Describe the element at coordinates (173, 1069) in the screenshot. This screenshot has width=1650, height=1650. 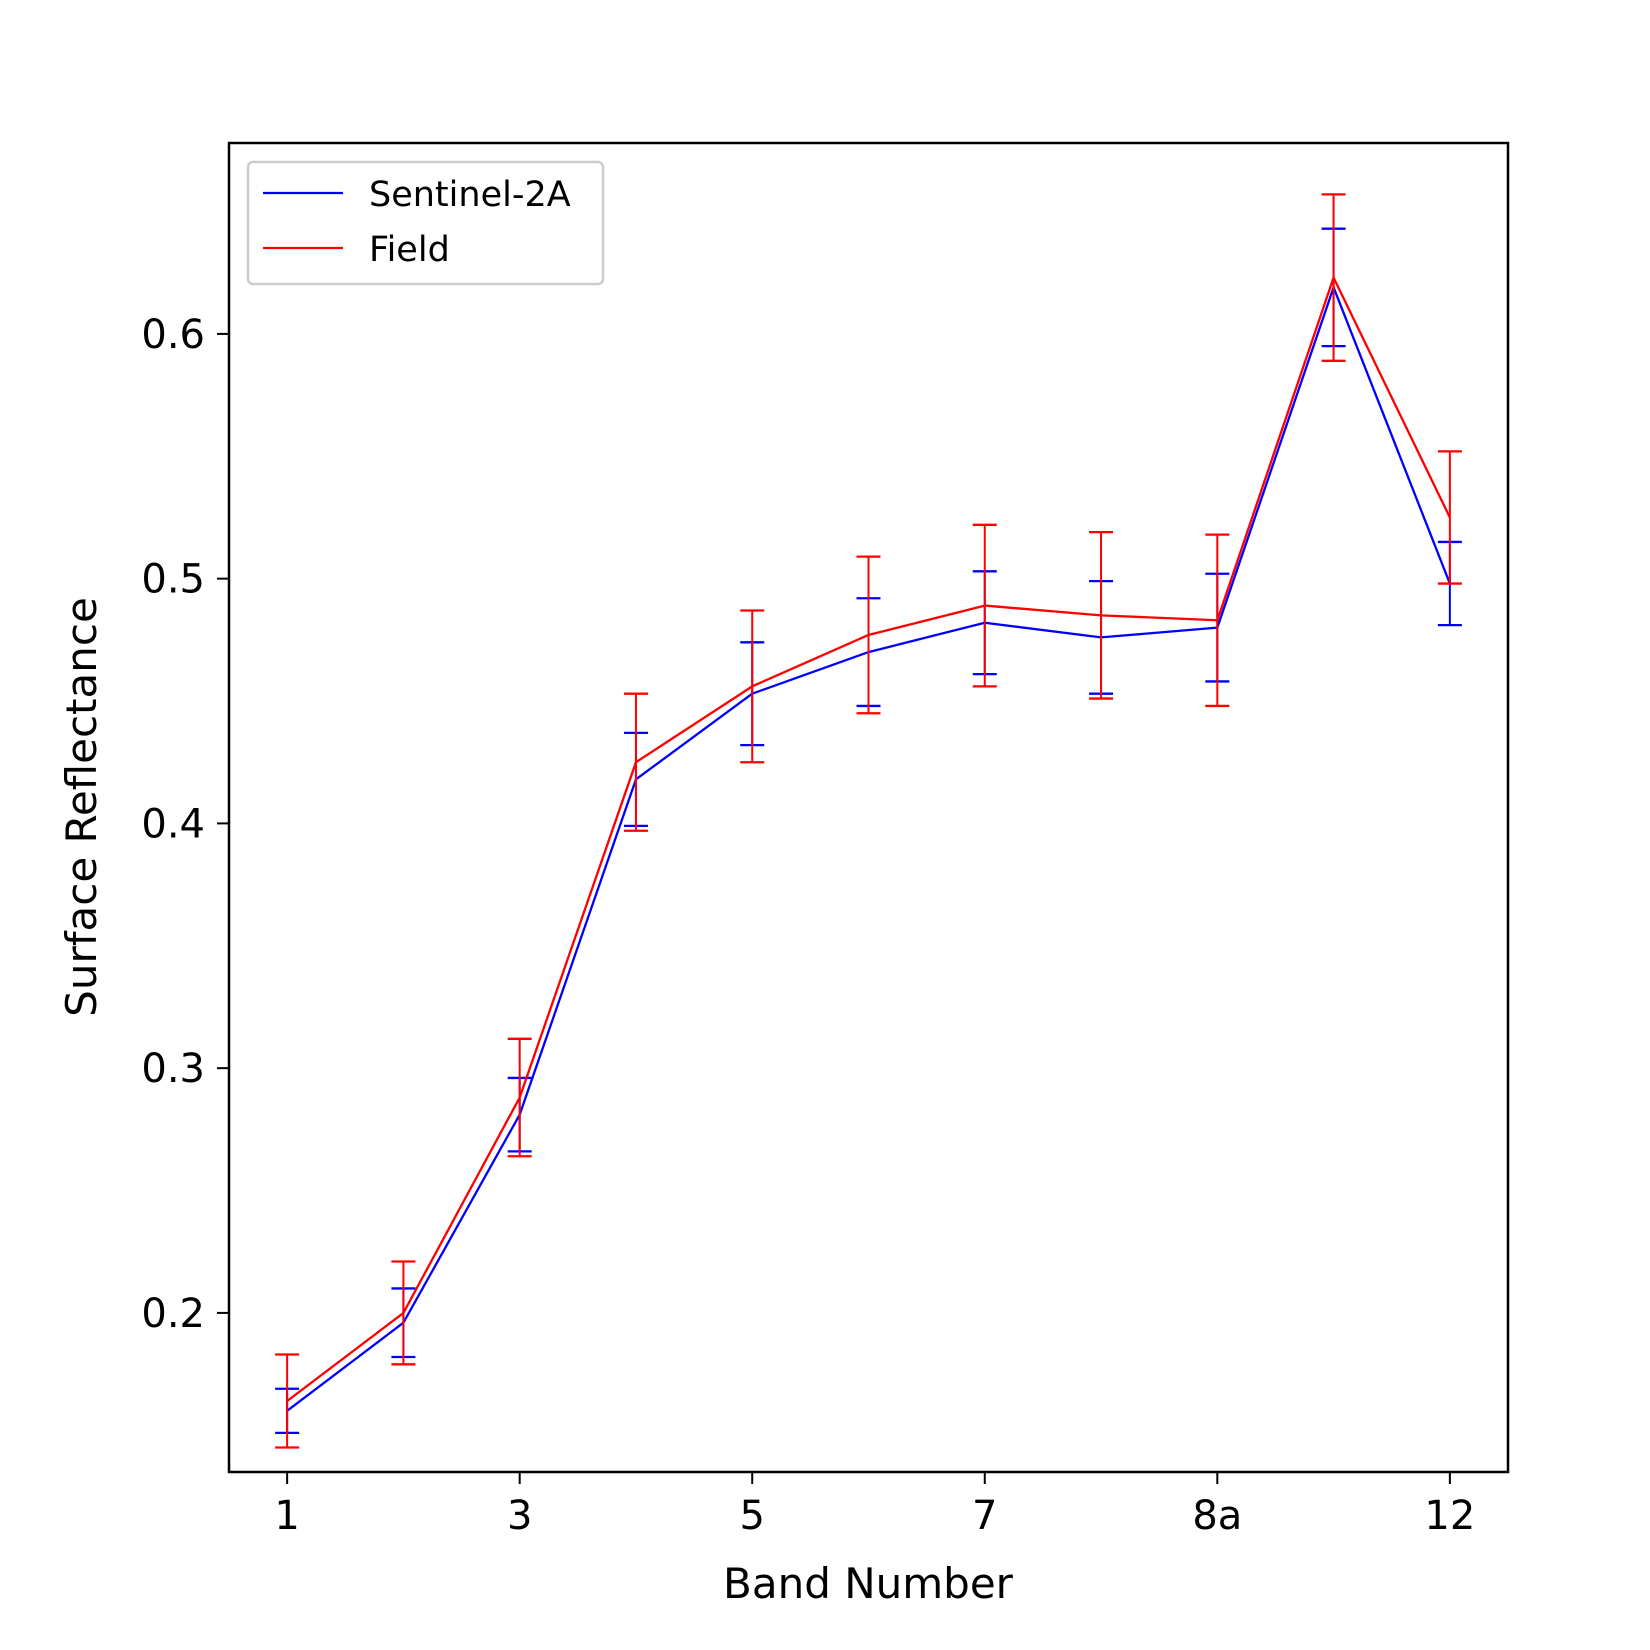
I see `y-tick-label: 0.3` at that location.